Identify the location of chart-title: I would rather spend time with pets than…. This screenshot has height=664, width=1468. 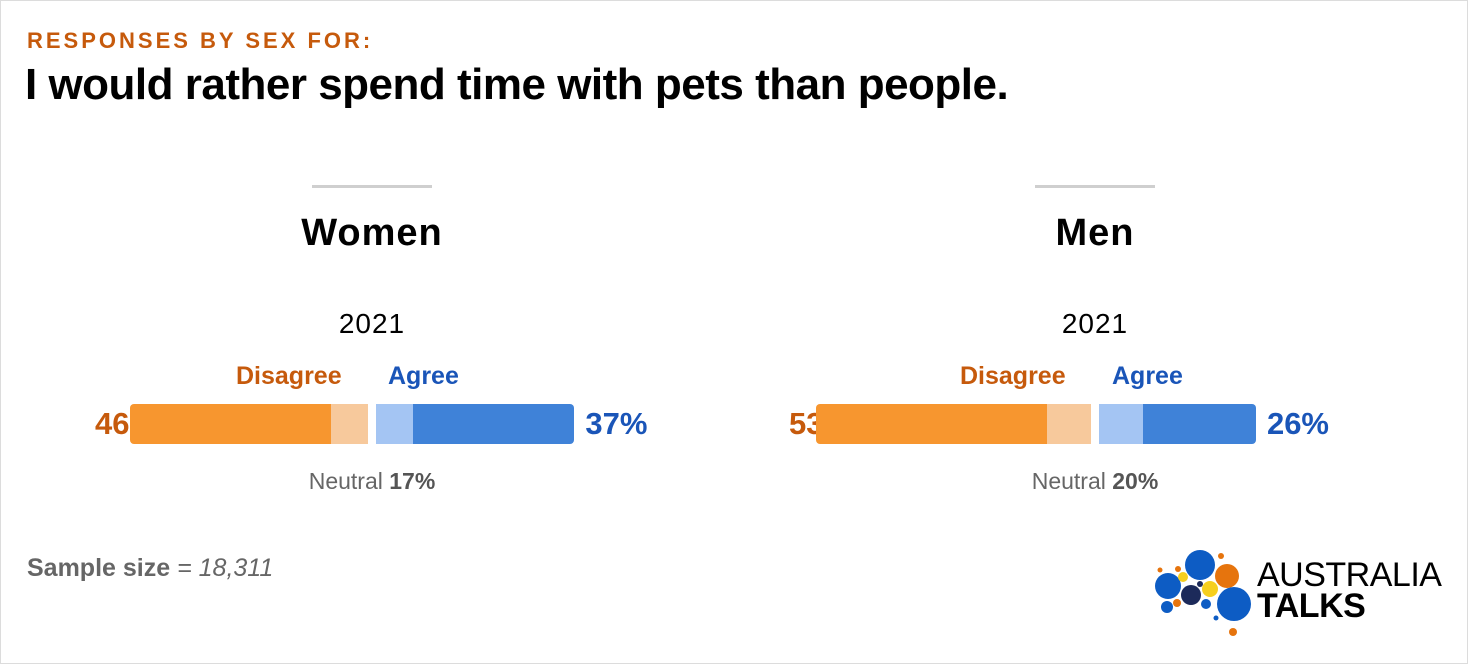
(517, 84).